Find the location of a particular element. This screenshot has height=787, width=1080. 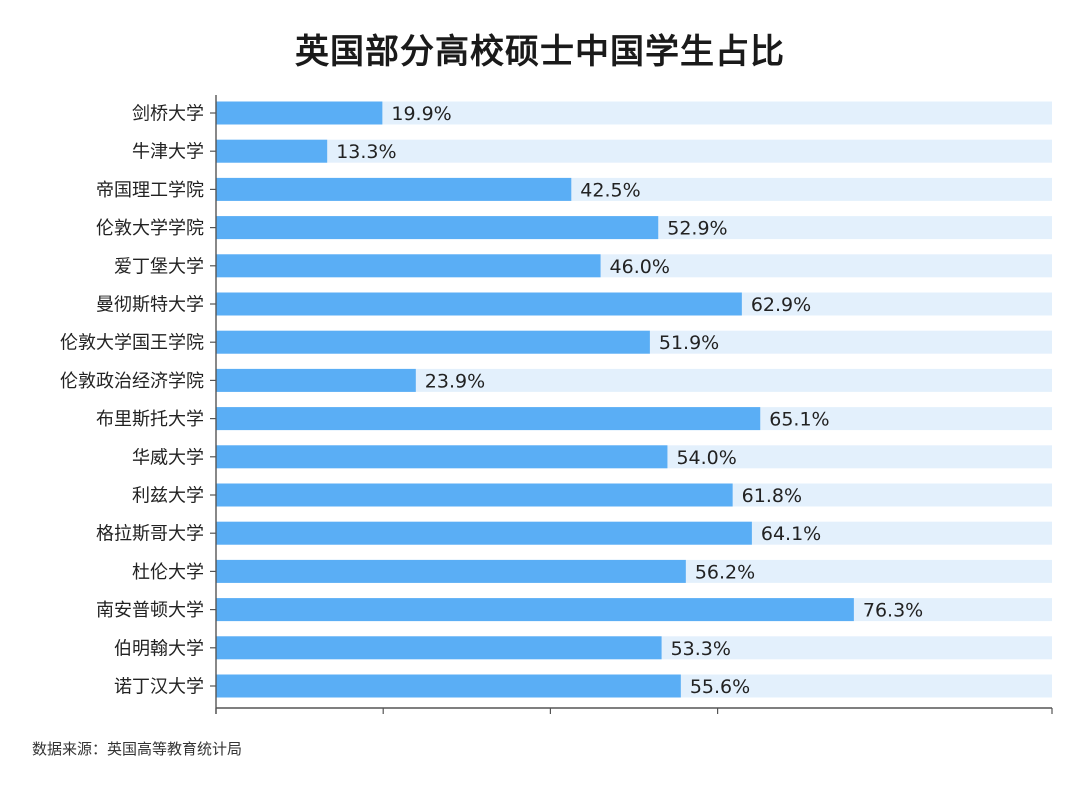

category-label: 伯明翰大学 is located at coordinates (159, 648).